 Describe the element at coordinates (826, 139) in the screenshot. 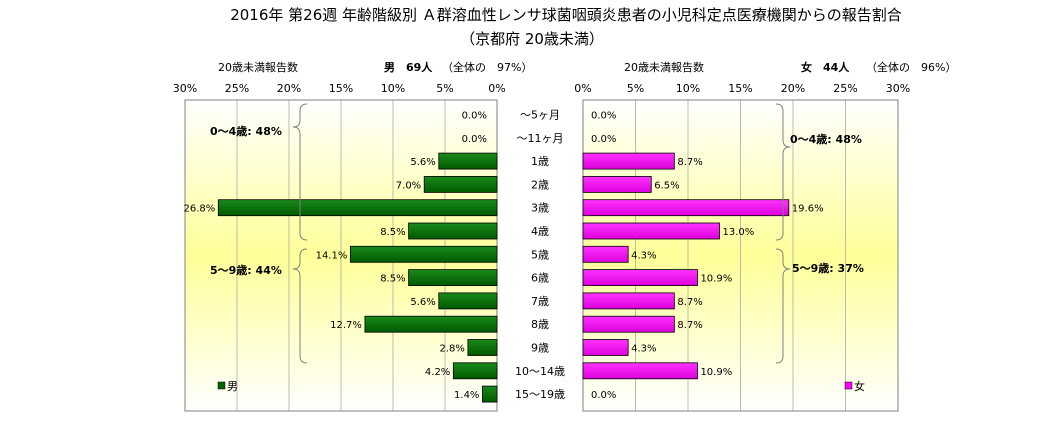

I see `female-group-0-4: 0～4歳: 48%` at that location.